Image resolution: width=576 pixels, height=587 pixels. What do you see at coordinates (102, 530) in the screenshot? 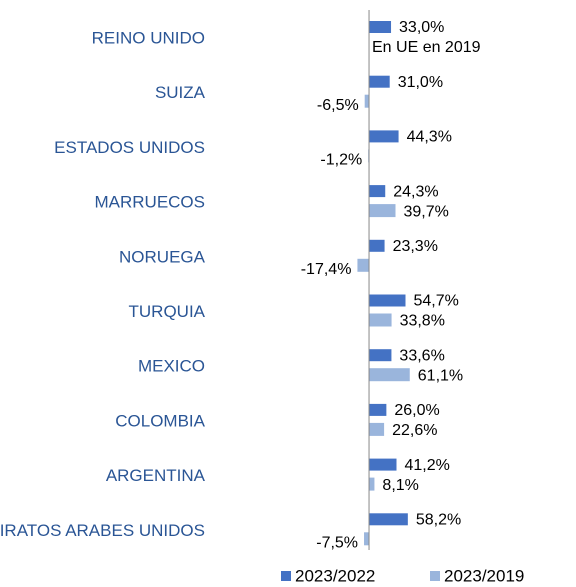
I see `category-label: EMIRATOS ARABES UNIDOS` at bounding box center [102, 530].